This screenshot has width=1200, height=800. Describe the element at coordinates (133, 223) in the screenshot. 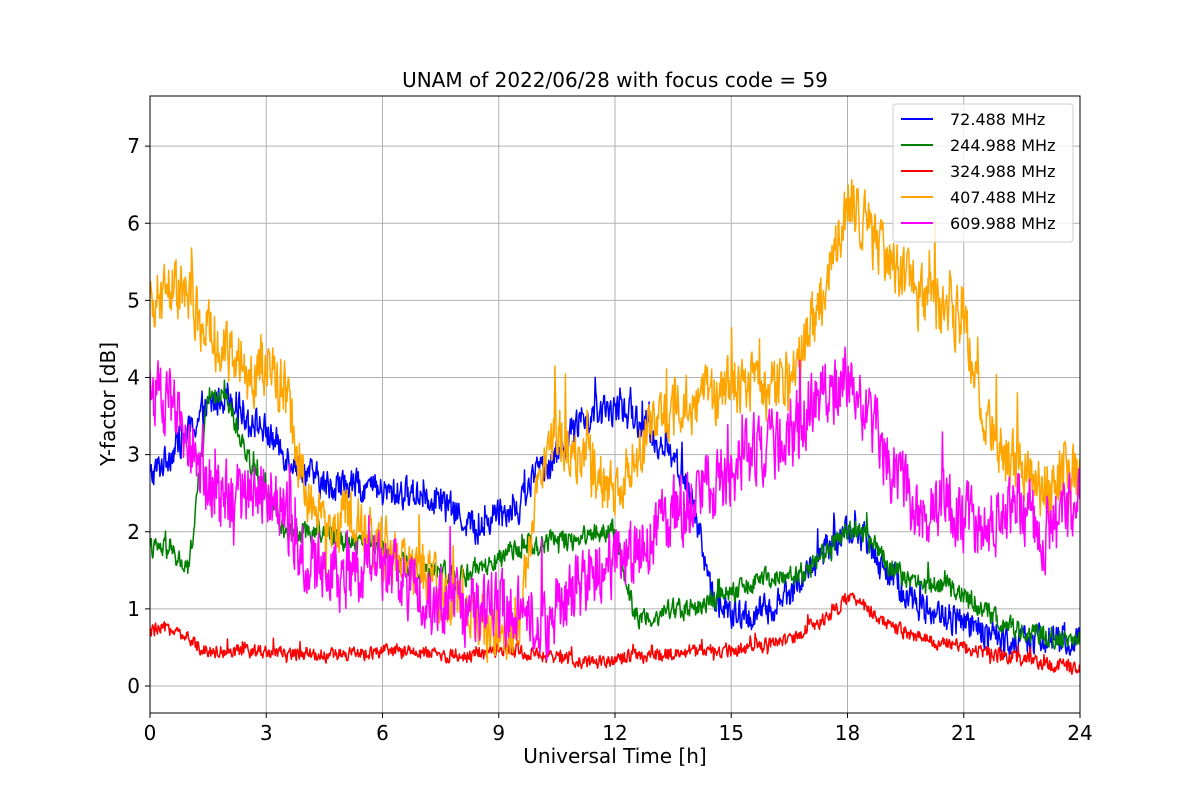

I see `y-tick-label: 6` at that location.